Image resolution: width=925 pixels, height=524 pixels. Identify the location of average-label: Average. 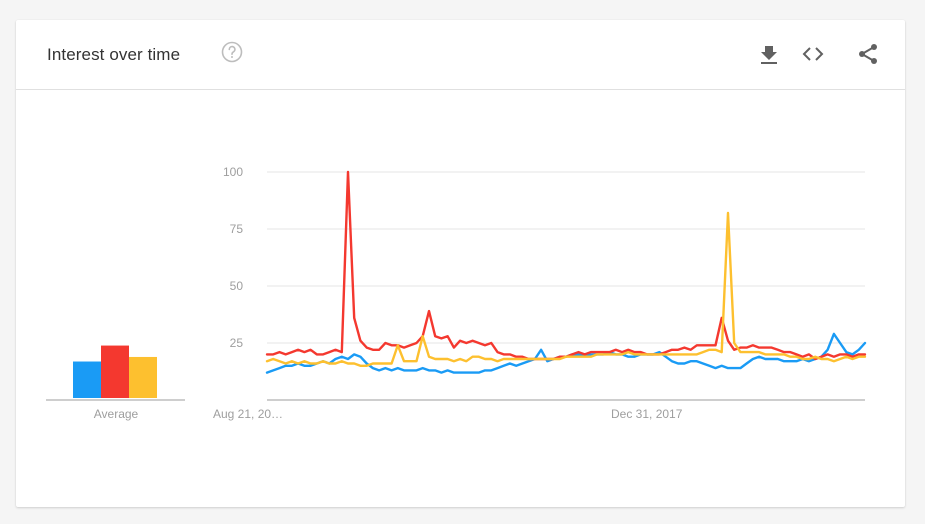
(116, 414).